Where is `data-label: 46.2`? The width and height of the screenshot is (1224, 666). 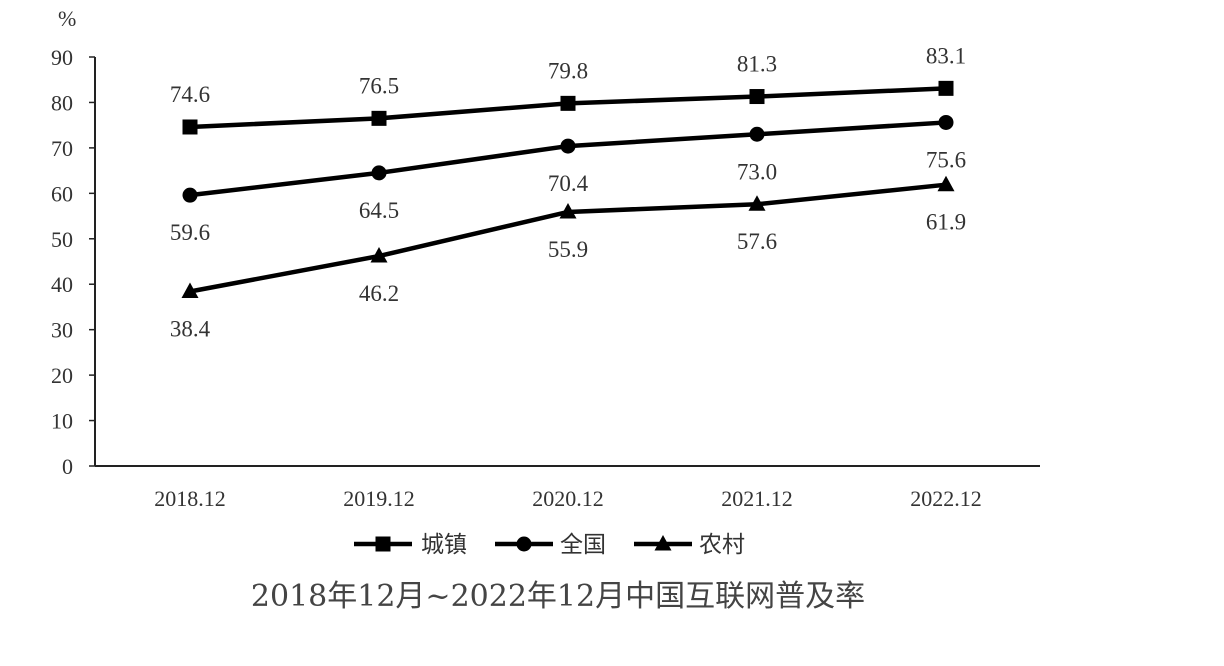 data-label: 46.2 is located at coordinates (379, 293).